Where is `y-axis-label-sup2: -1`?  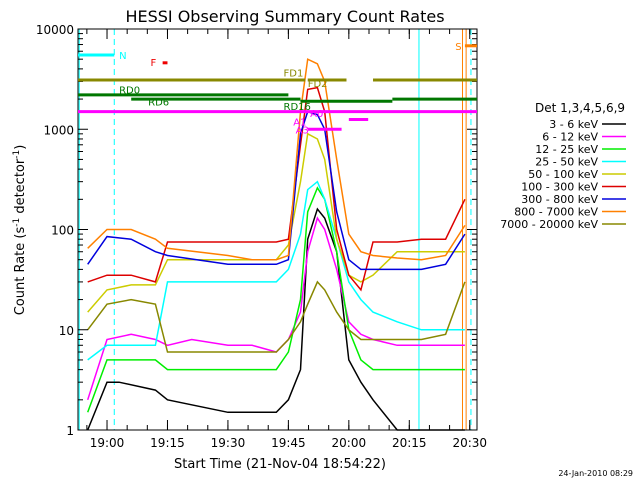 y-axis-label-sup2: -1 is located at coordinates (17, 154).